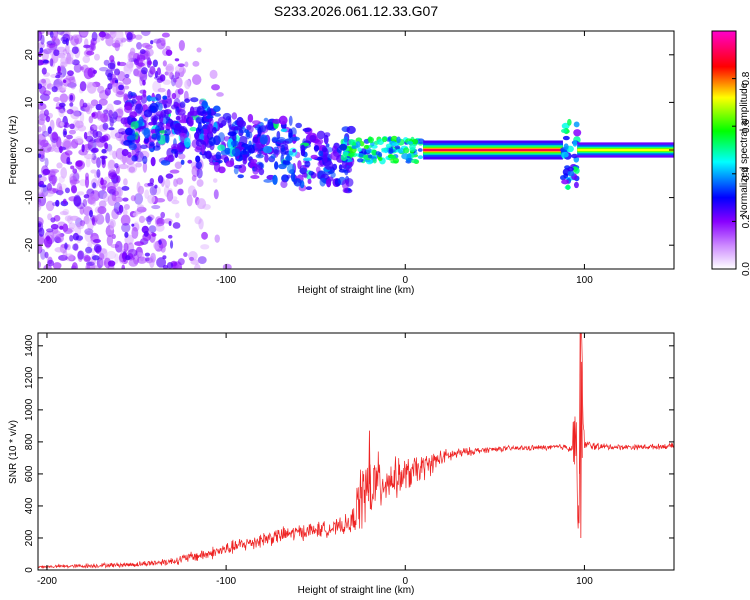  What do you see at coordinates (13, 452) in the screenshot?
I see `snr-y-axis-label: SNR (10 * v/v)` at bounding box center [13, 452].